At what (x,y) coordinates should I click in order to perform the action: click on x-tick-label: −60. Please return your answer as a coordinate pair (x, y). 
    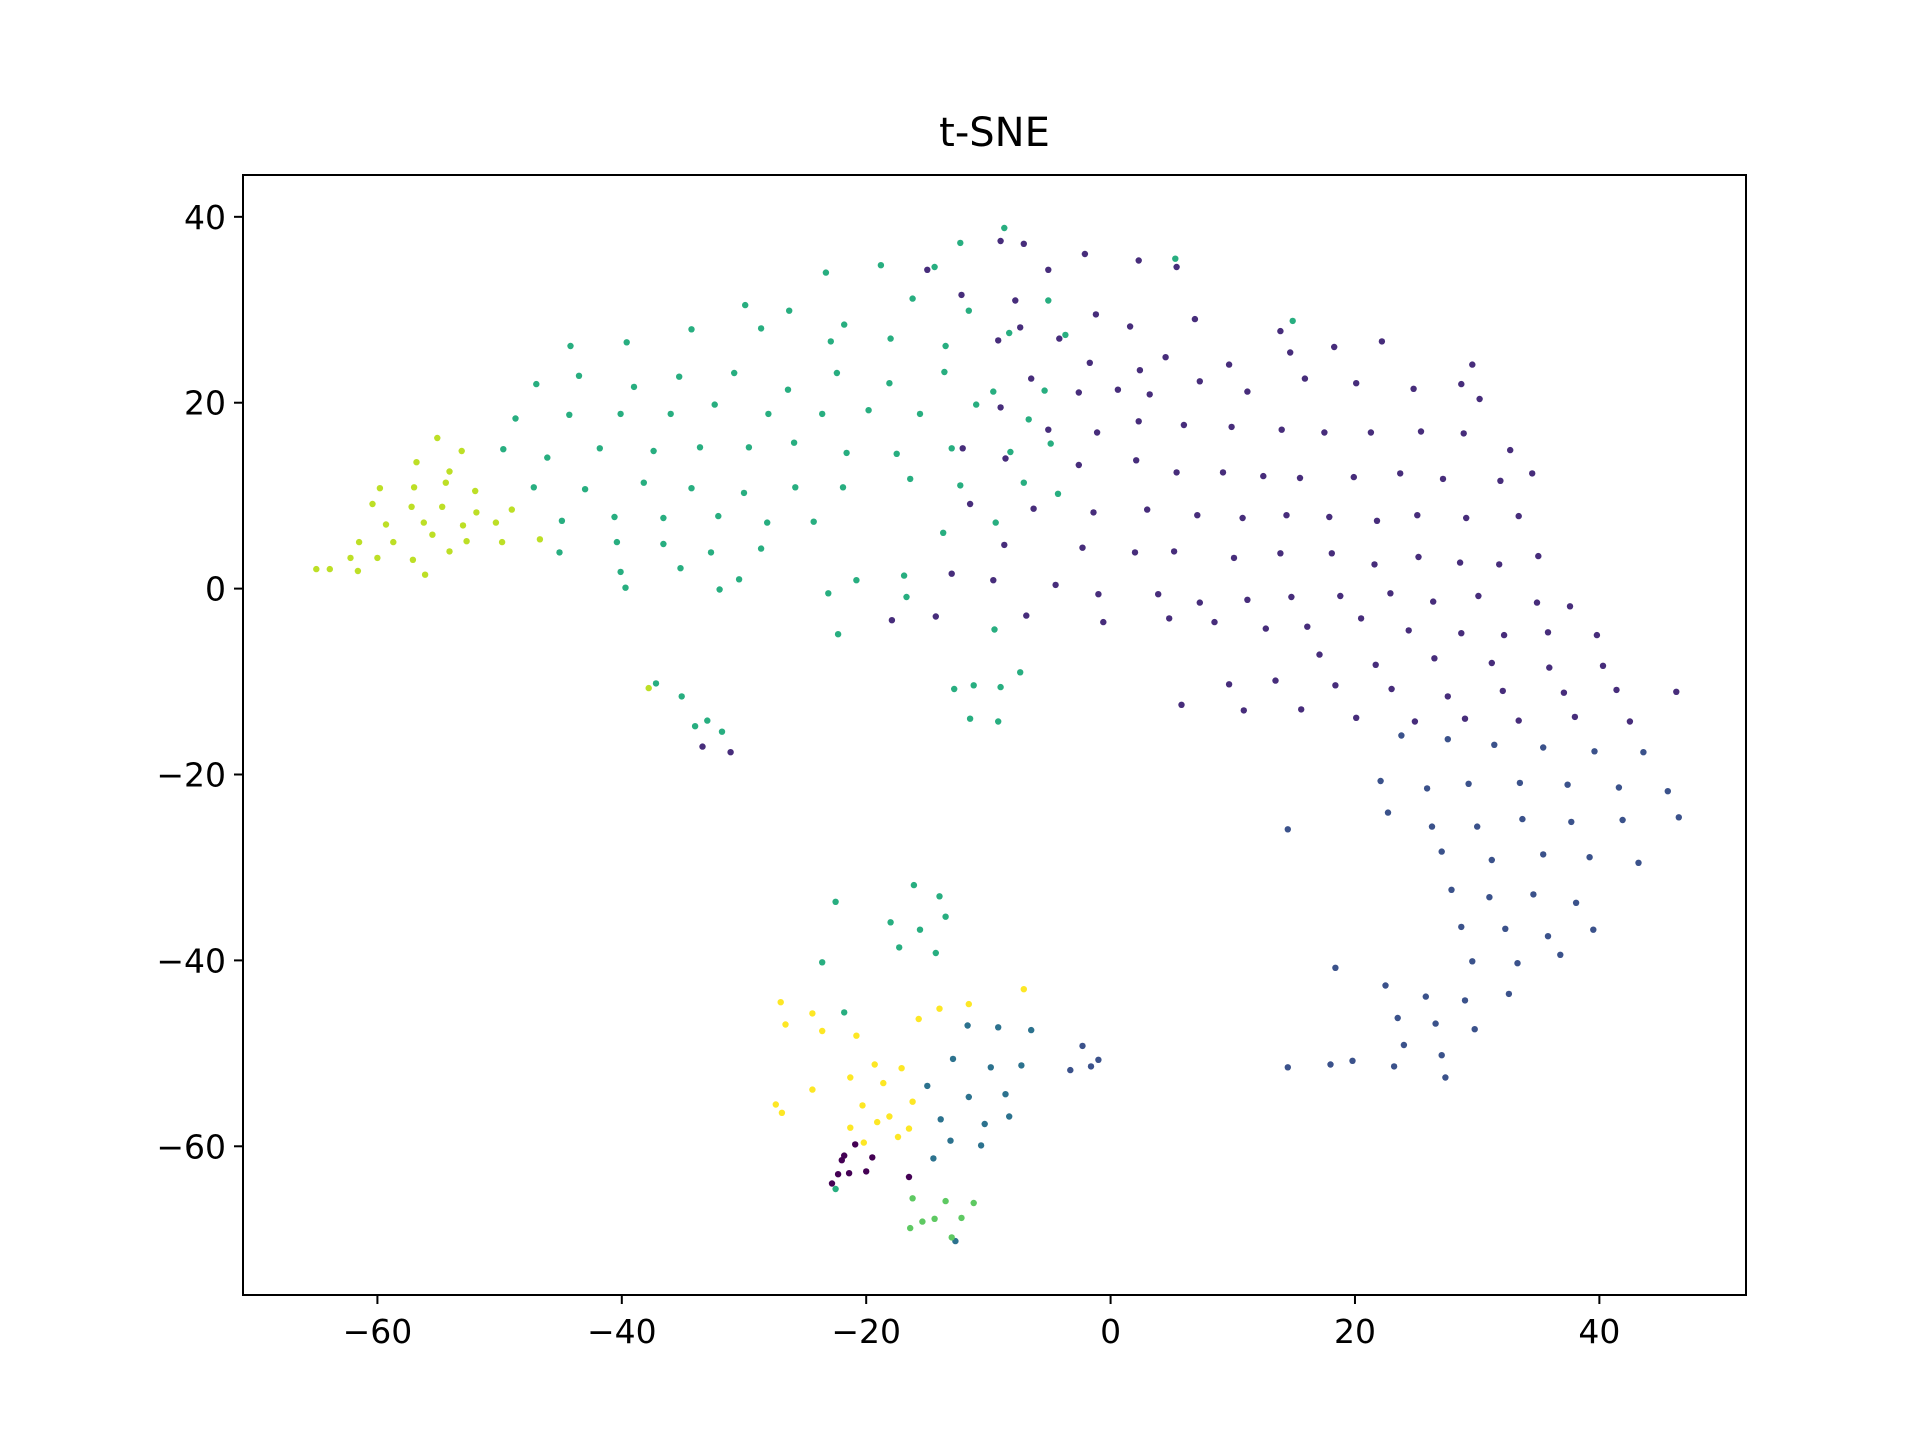
    Looking at the image, I should click on (378, 1331).